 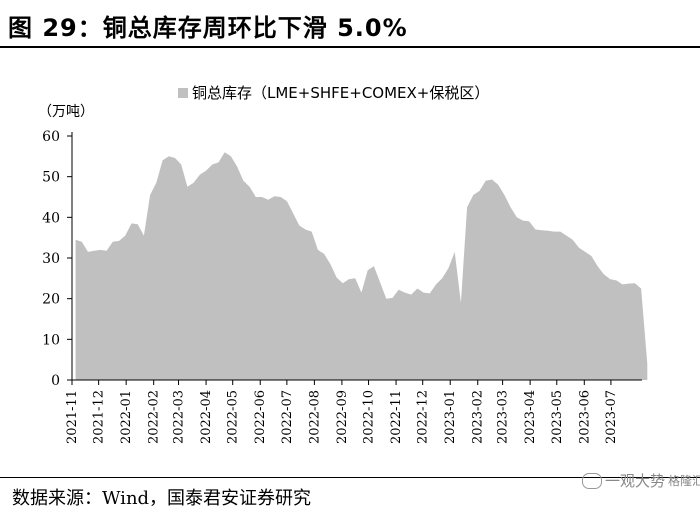 What do you see at coordinates (51, 137) in the screenshot?
I see `y-tick-label: 60` at bounding box center [51, 137].